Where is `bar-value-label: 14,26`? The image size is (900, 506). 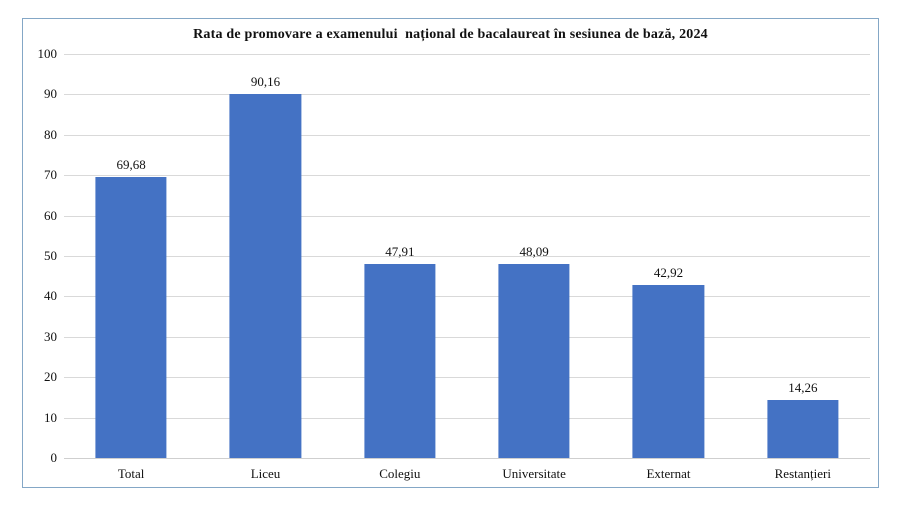 bar-value-label: 14,26 is located at coordinates (803, 388).